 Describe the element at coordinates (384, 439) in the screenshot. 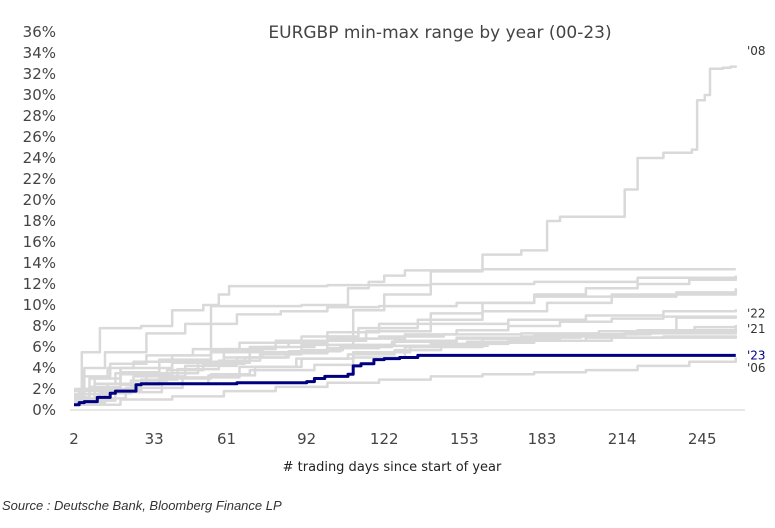

I see `x-tick-label: 122` at that location.